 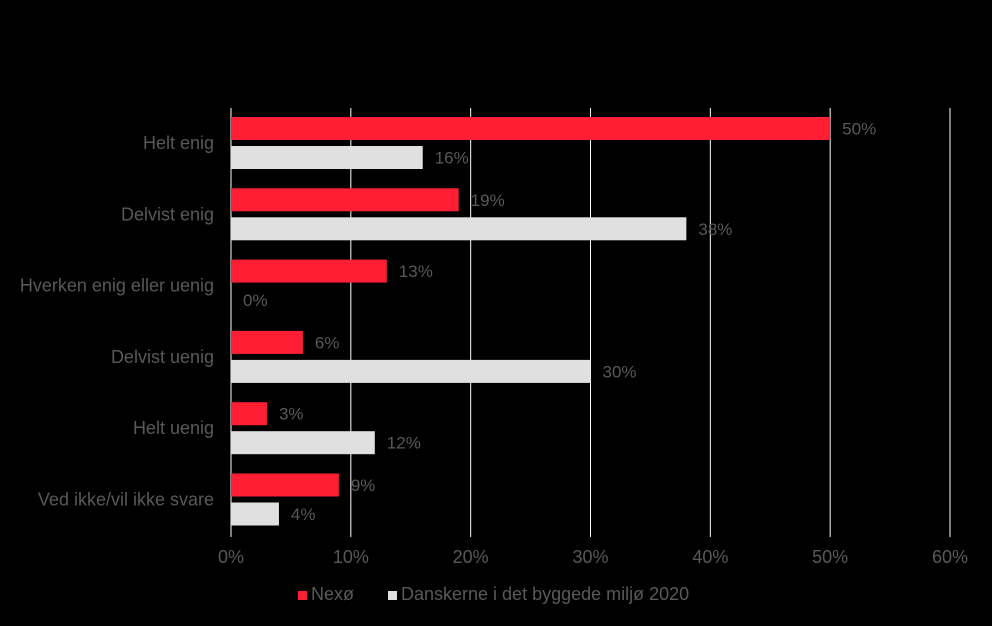 I want to click on legend-label: Danskerne i det byggede miljø 2020, so click(x=545, y=594).